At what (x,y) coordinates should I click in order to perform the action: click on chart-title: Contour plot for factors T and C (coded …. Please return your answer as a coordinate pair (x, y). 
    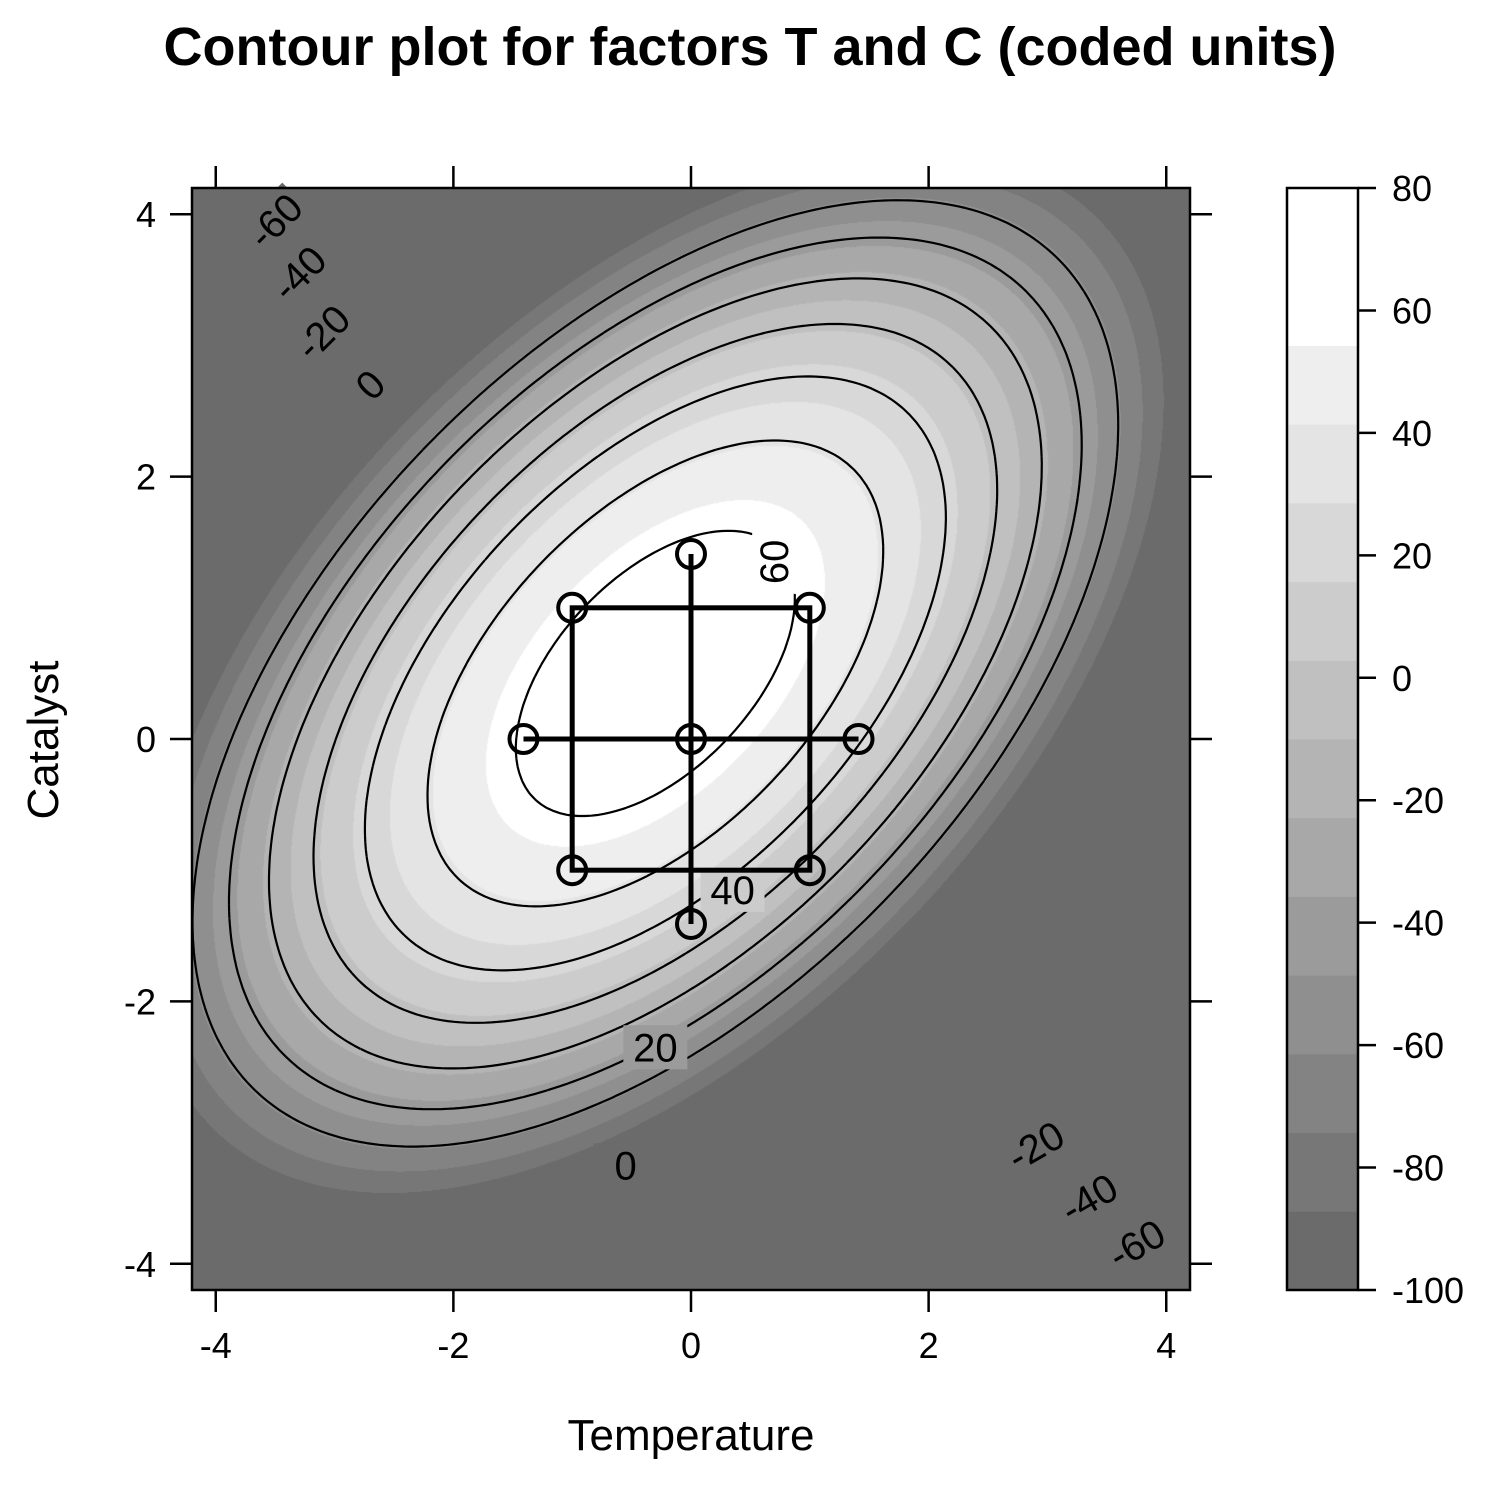
    Looking at the image, I should click on (750, 47).